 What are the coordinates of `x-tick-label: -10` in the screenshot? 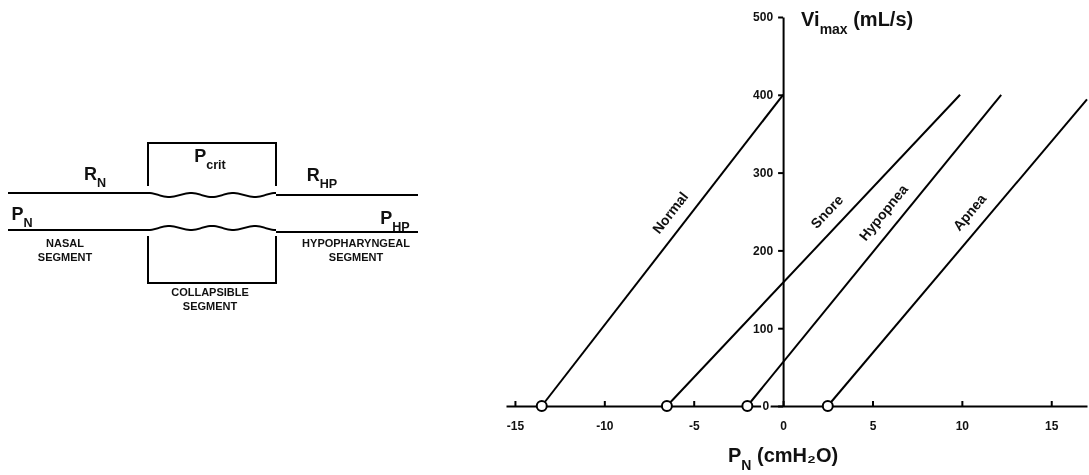 It's located at (605, 426).